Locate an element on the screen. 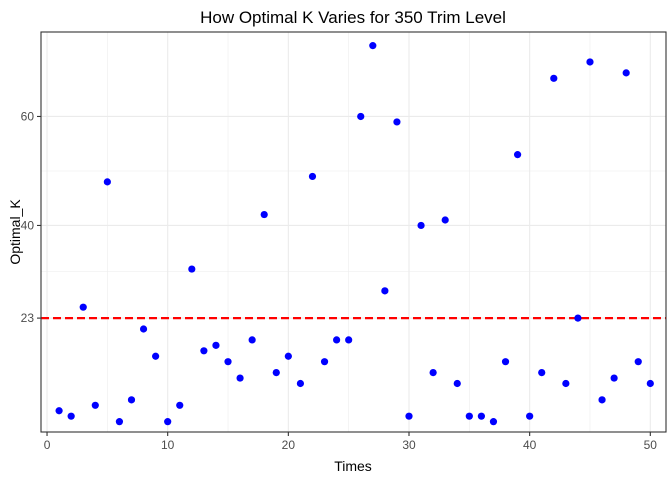 This screenshot has height=480, width=672. x-tick-label: 50 is located at coordinates (651, 445).